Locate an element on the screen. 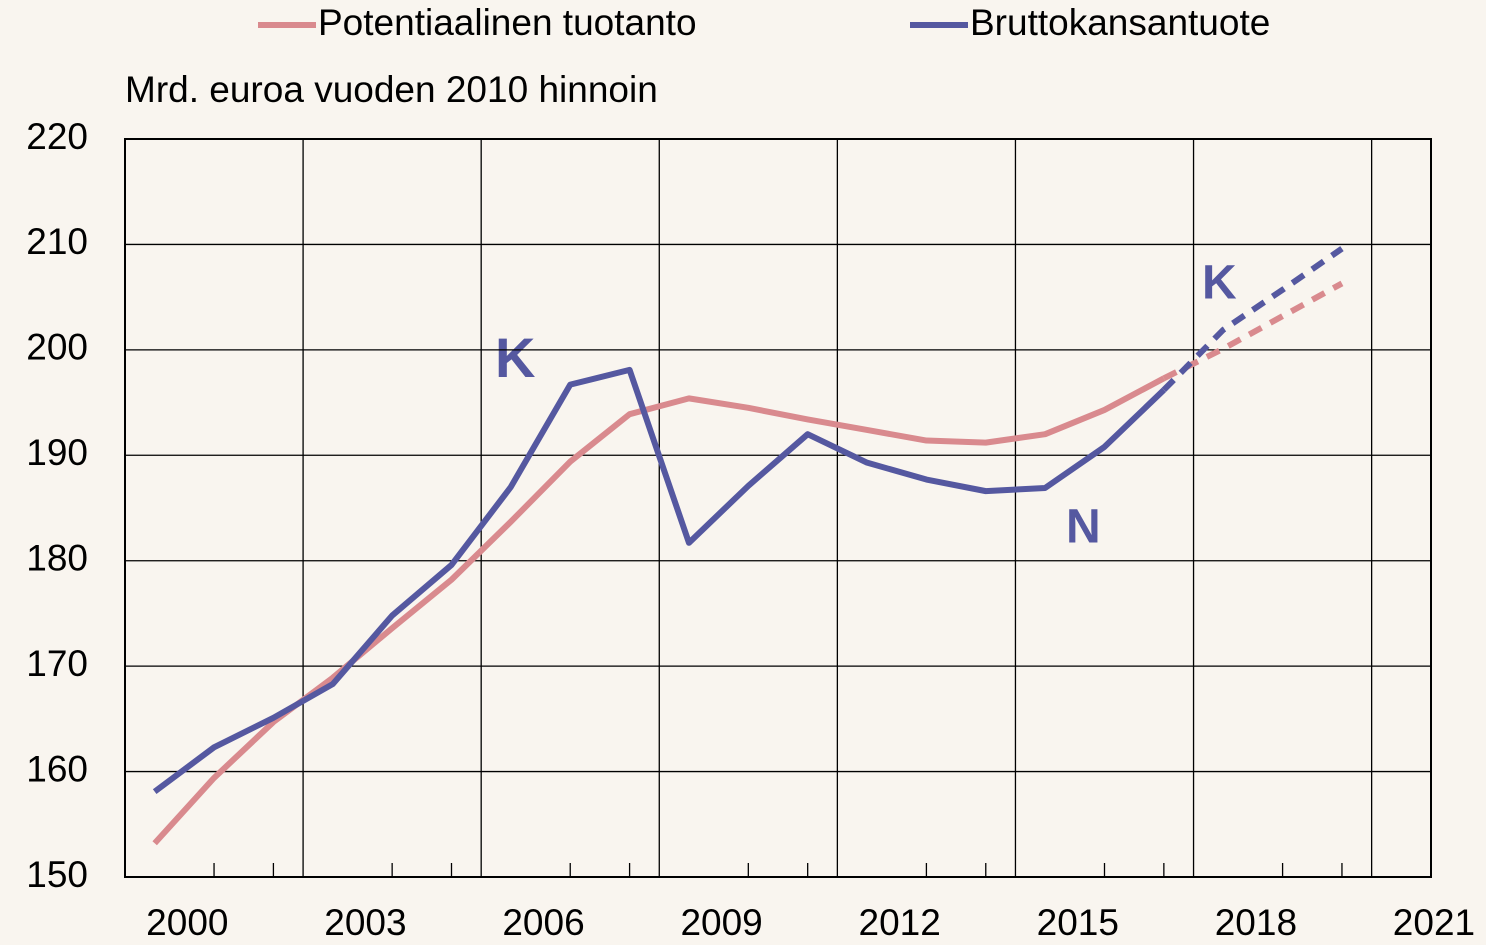 This screenshot has width=1486, height=945. x-tick-label: 2012 is located at coordinates (900, 922).